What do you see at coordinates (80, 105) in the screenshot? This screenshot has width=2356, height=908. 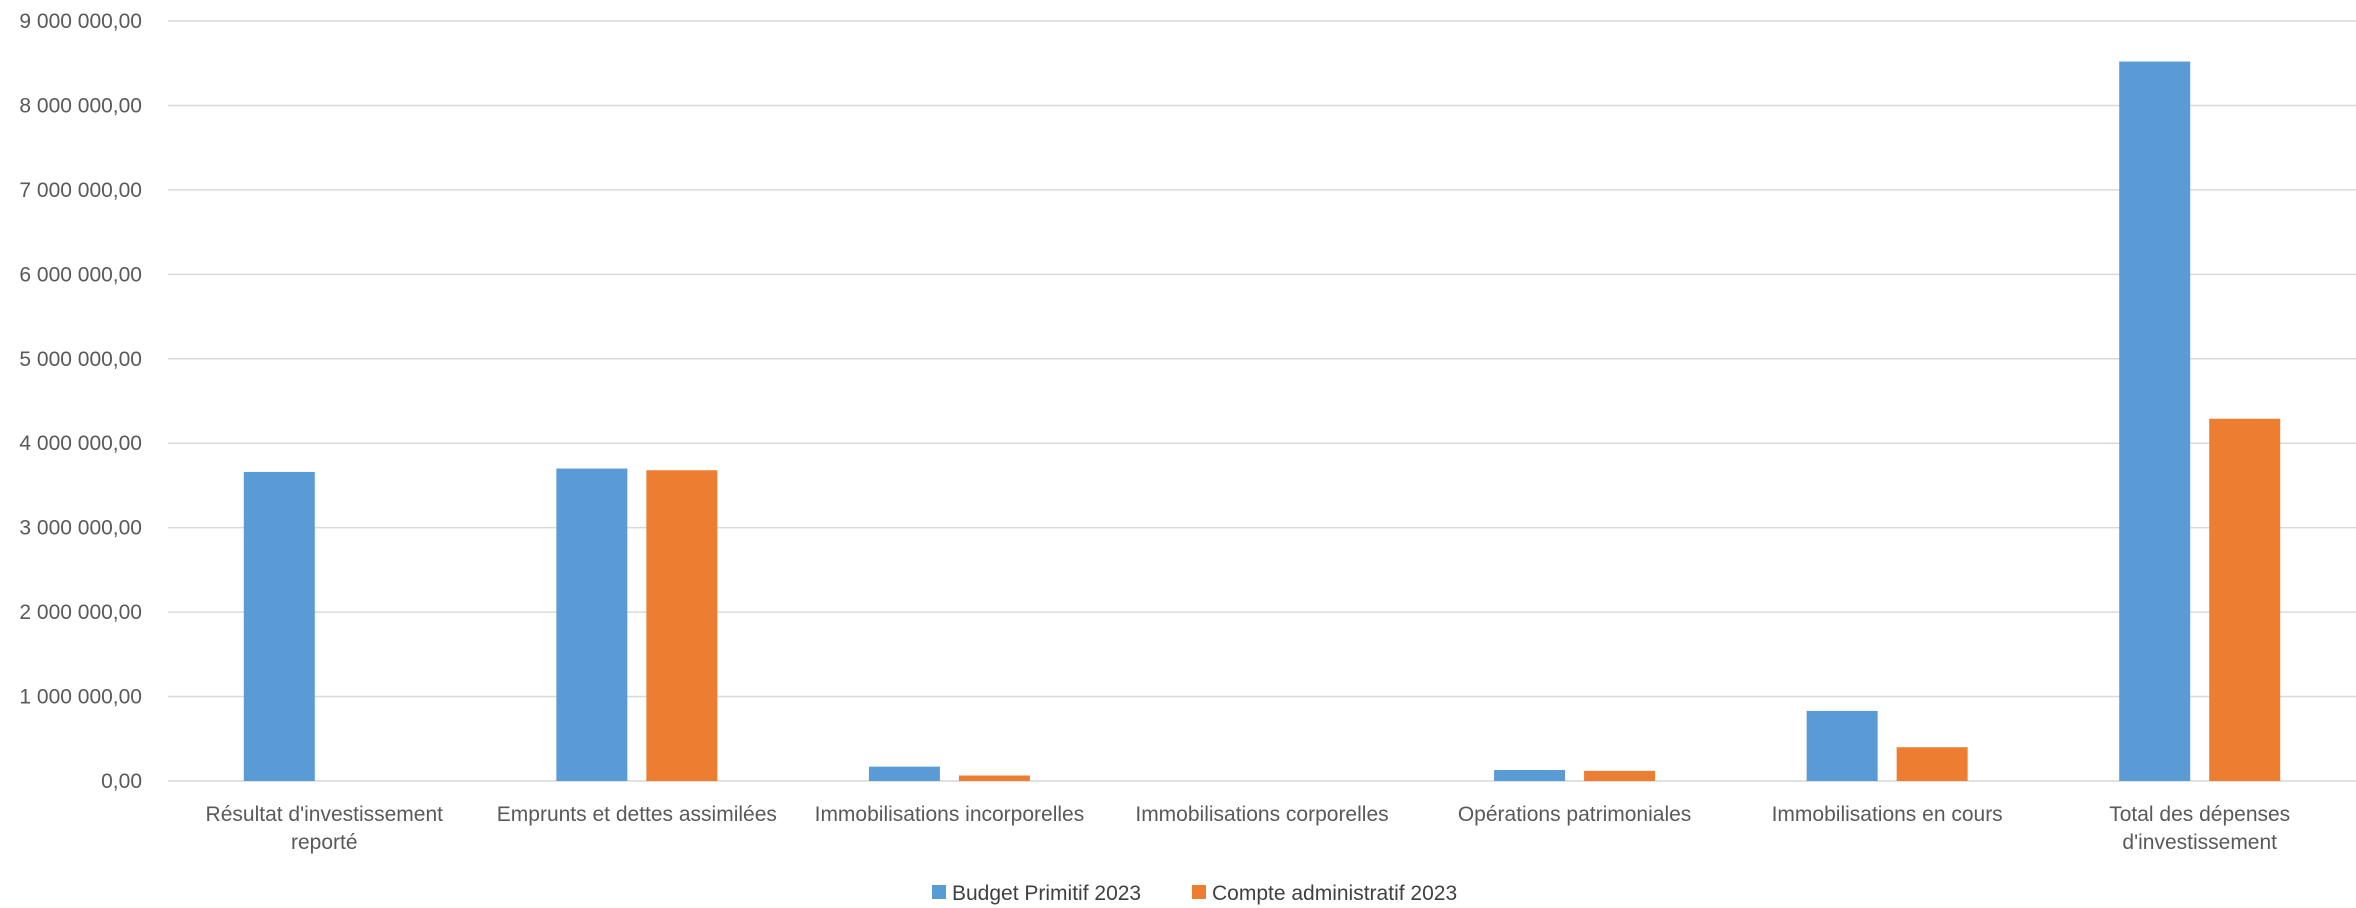 I see `y-tick-label: 8 000 000,00` at bounding box center [80, 105].